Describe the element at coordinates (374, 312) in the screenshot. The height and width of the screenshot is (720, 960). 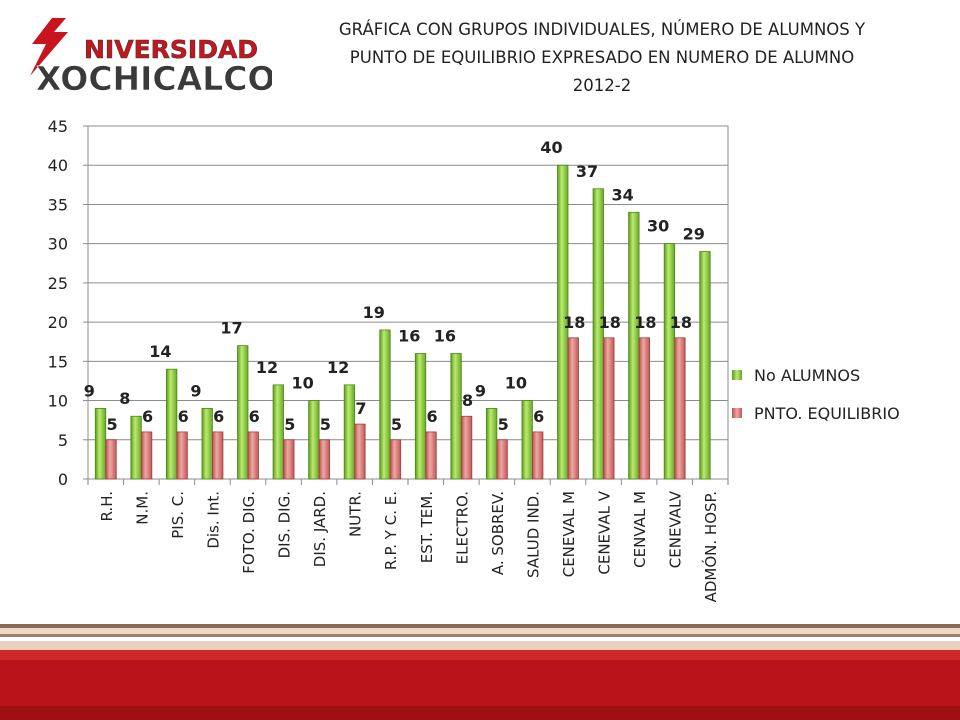
I see `data-label-alumnos: 19` at that location.